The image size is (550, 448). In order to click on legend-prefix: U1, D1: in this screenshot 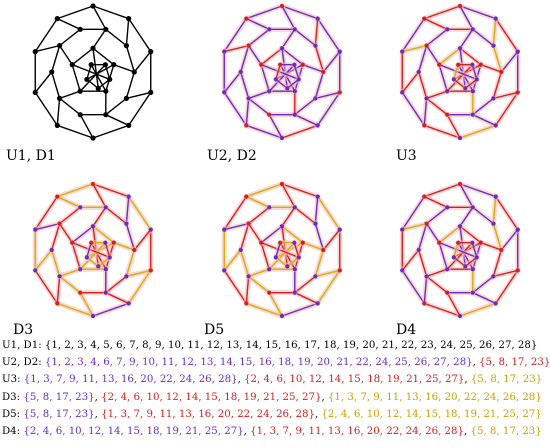, I will do `click(22, 345)`.